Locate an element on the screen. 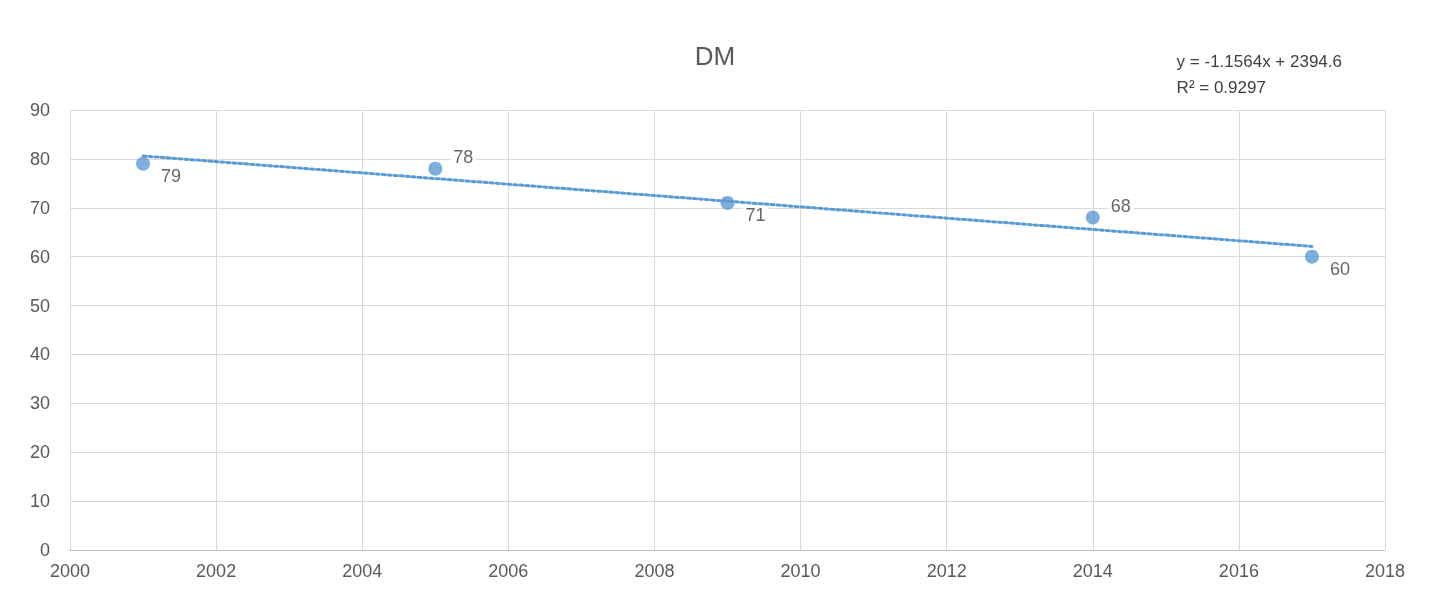 Image resolution: width=1430 pixels, height=605 pixels. x-tick-label: 2000 is located at coordinates (70, 571).